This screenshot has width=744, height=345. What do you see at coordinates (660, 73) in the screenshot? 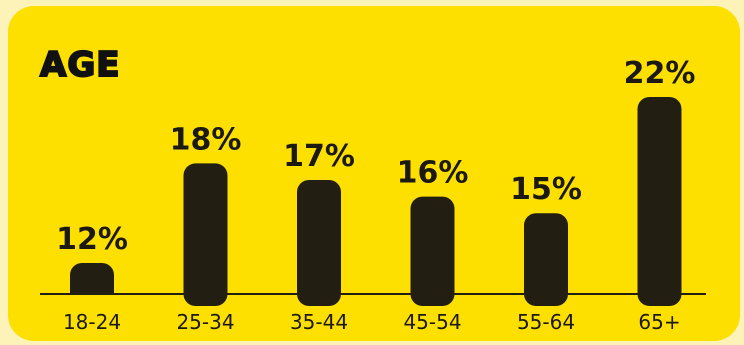
I see `value-label-65+: 22%` at bounding box center [660, 73].